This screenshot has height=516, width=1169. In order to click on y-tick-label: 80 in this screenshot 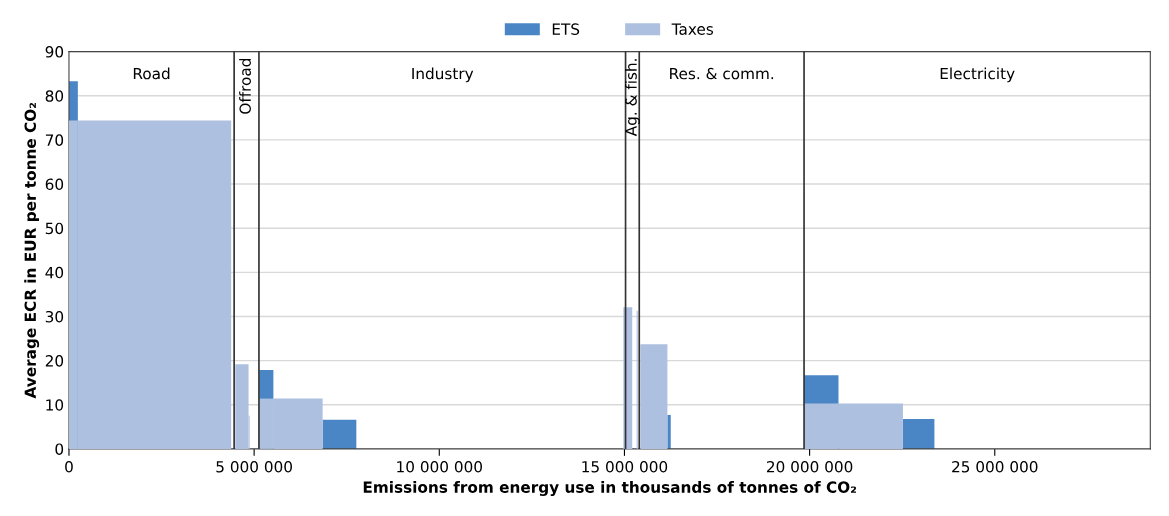, I will do `click(54, 96)`.